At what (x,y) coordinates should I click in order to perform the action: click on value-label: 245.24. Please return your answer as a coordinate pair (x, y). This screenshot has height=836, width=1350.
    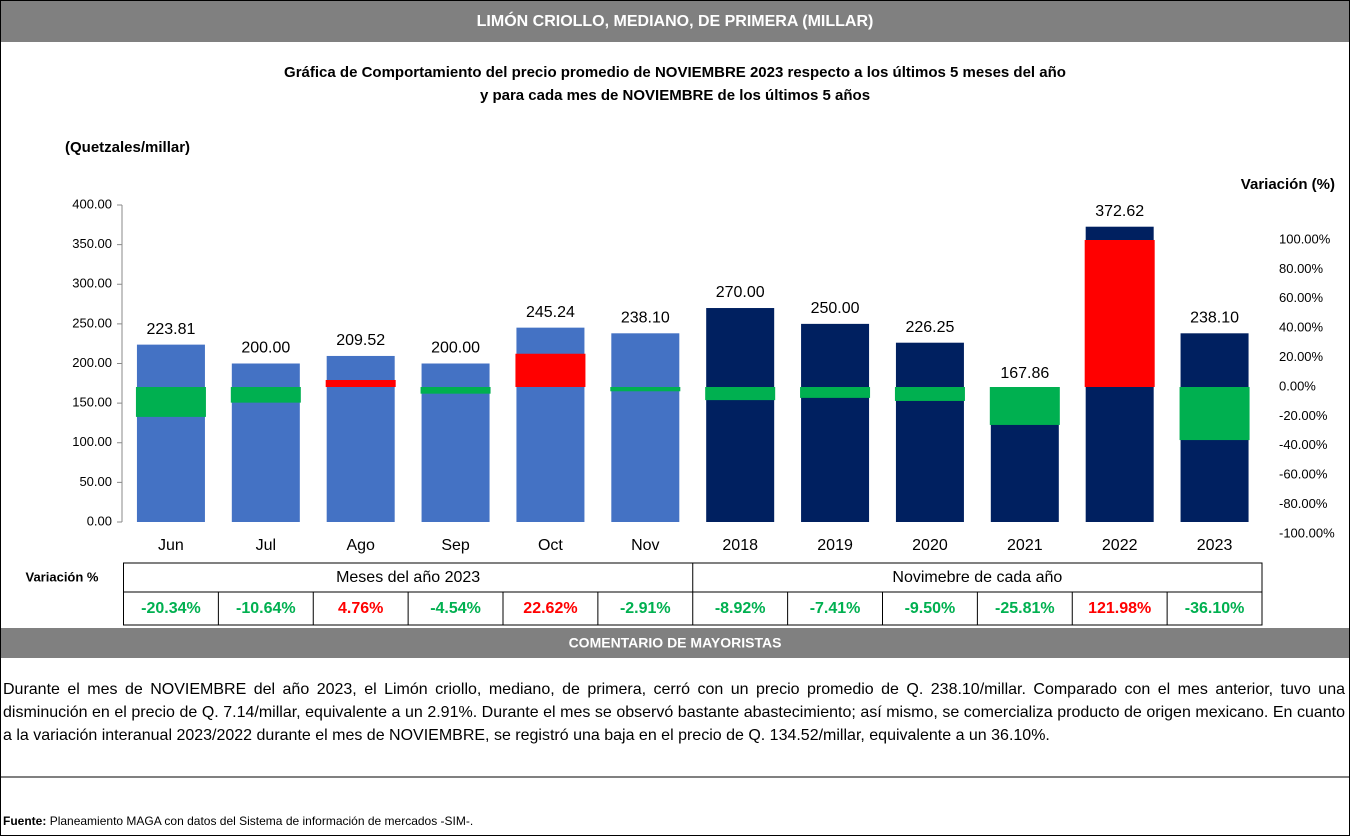
    Looking at the image, I should click on (550, 312).